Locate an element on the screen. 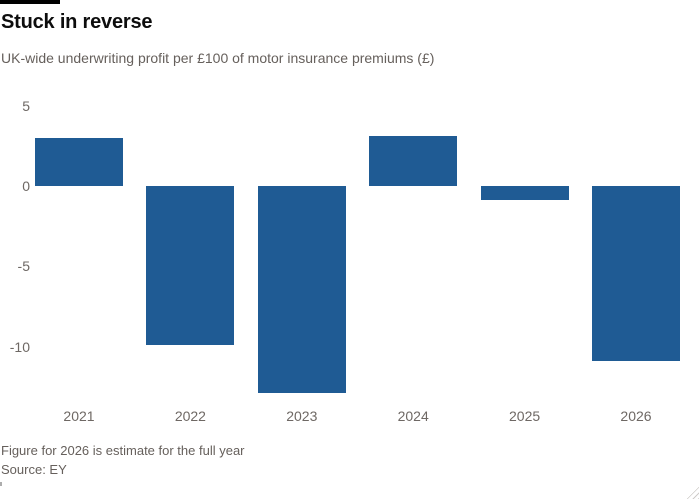 This screenshot has width=700, height=500. x-axis-label-2022: 2022 is located at coordinates (190, 416).